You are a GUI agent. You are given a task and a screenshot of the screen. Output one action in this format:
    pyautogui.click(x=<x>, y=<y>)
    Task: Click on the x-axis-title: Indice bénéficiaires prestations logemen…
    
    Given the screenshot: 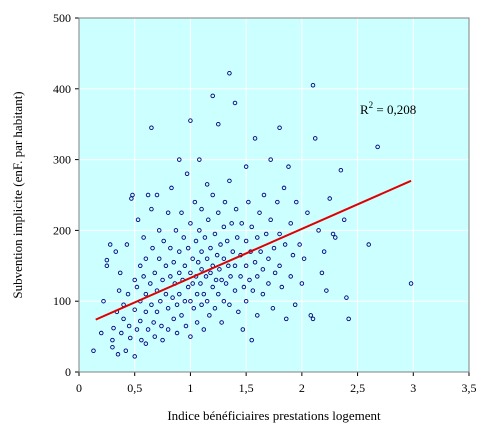 What is the action you would take?
    pyautogui.click(x=274, y=415)
    